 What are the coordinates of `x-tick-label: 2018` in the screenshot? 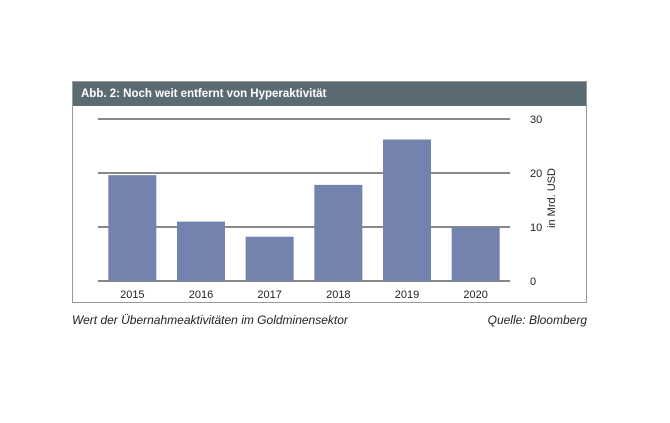 It's located at (338, 295).